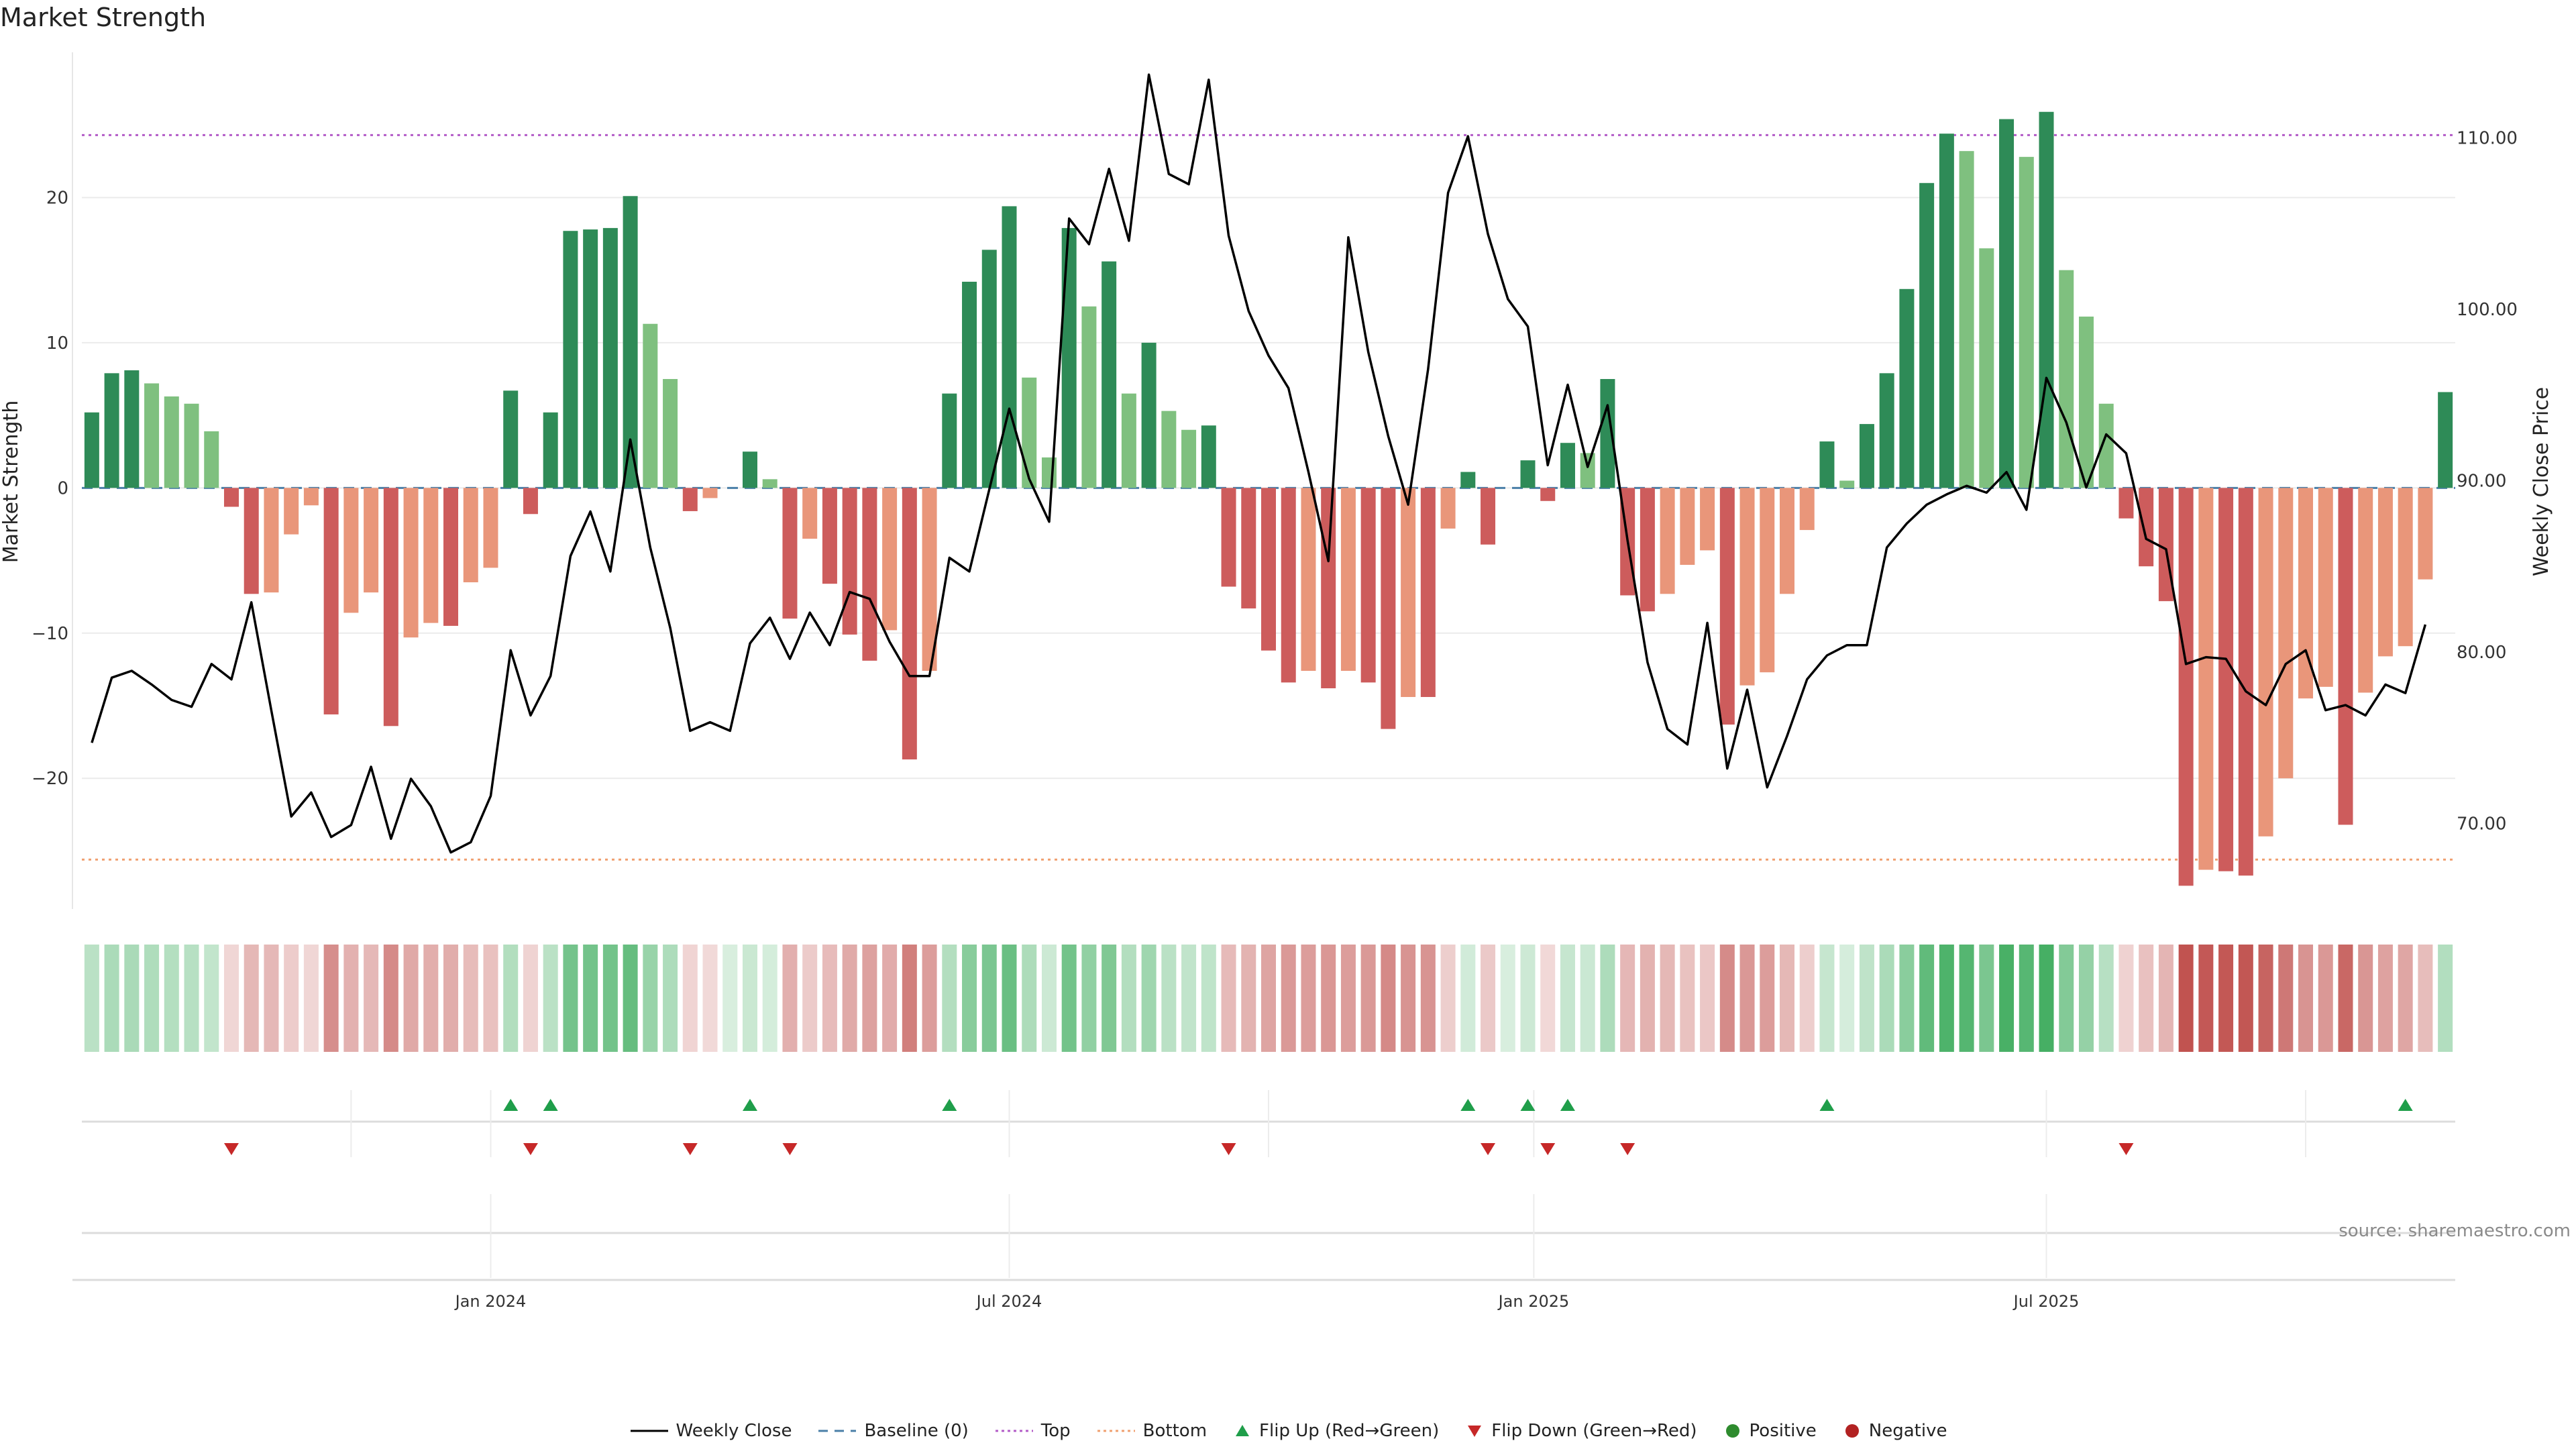 The image size is (2576, 1449). What do you see at coordinates (1475, 1431) in the screenshot?
I see `legend-swatch-flip_down` at bounding box center [1475, 1431].